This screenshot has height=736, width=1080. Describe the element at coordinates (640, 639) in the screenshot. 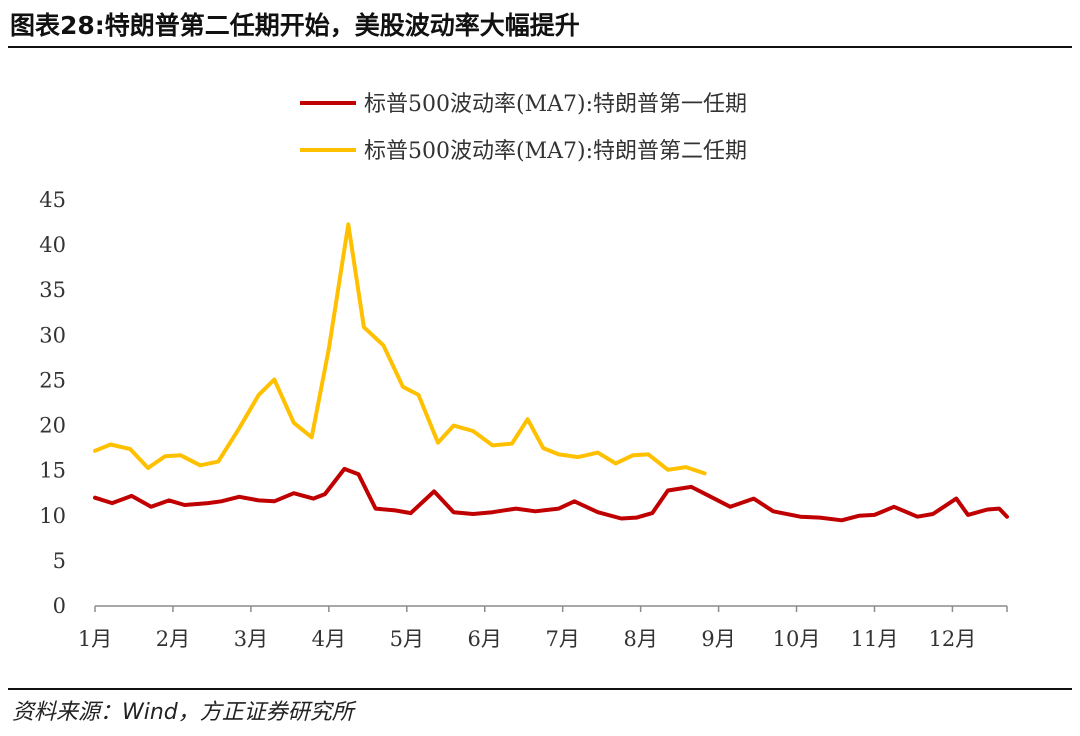

I see `x-tick-label: 8月` at that location.